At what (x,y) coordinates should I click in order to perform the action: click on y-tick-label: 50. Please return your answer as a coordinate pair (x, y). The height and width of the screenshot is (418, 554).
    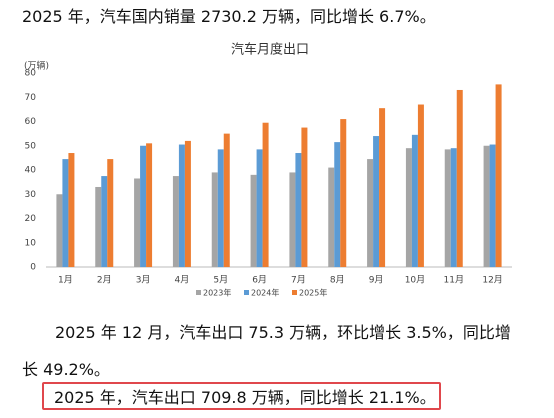
    Looking at the image, I should click on (31, 146).